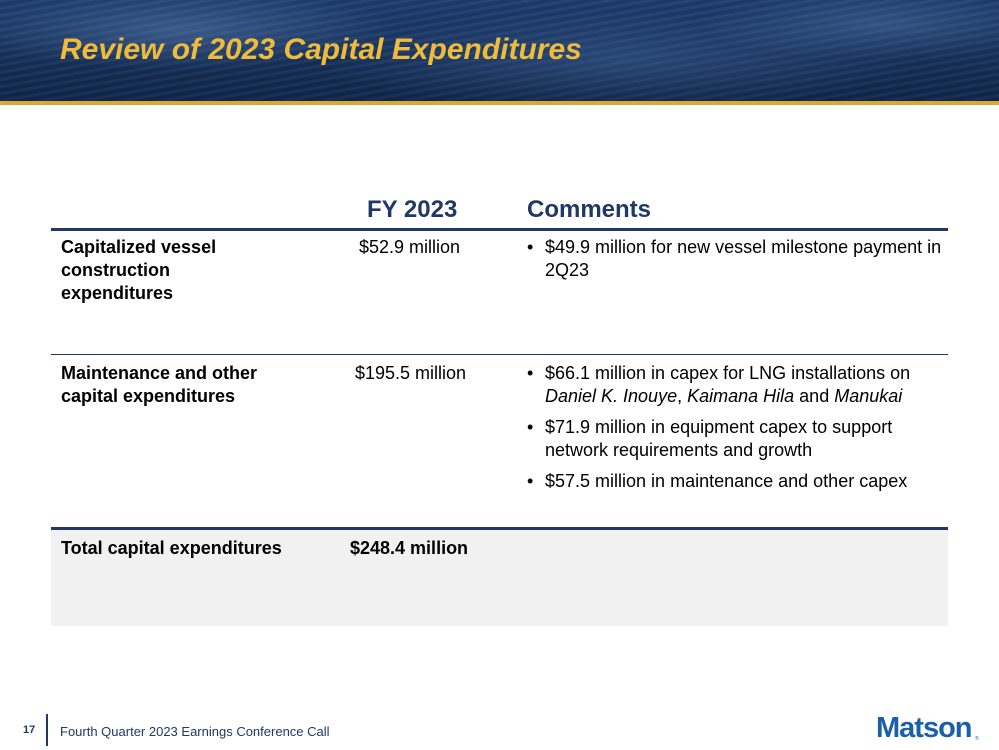 This screenshot has width=999, height=750. What do you see at coordinates (868, 396) in the screenshot?
I see `ship-name: Manukai` at bounding box center [868, 396].